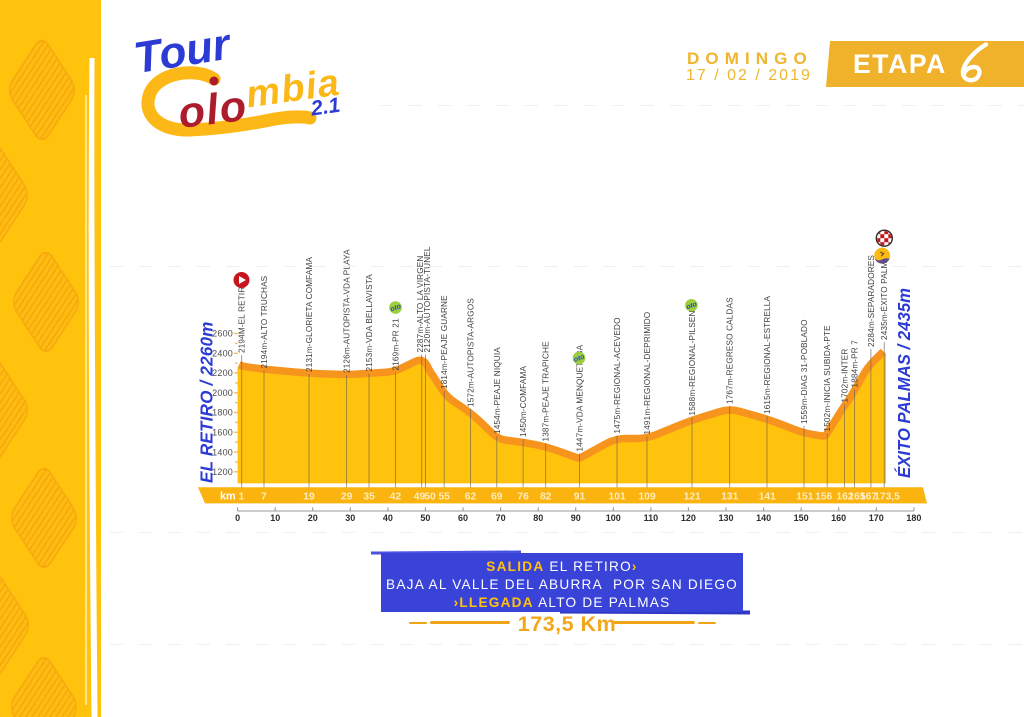  I want to click on svg-text: 1454m-PEAJE NIQUIA, so click(497, 390).